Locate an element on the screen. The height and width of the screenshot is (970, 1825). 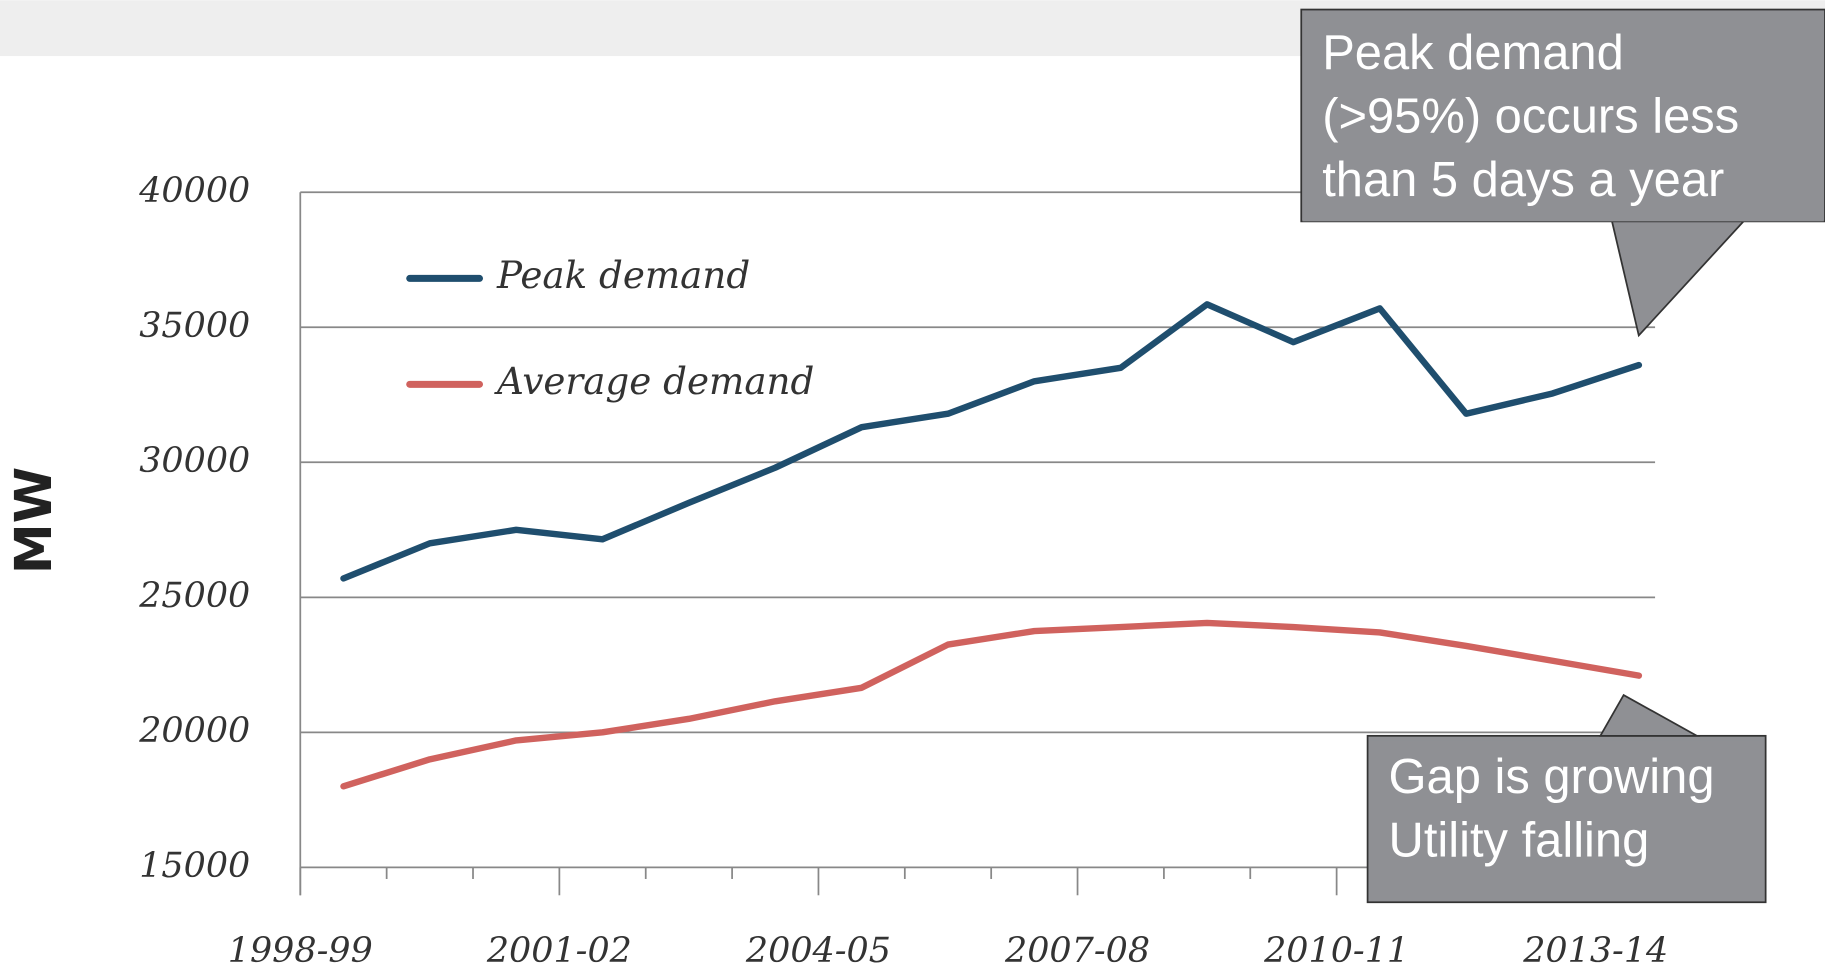
callout-text: Utility falling is located at coordinates (1519, 840).